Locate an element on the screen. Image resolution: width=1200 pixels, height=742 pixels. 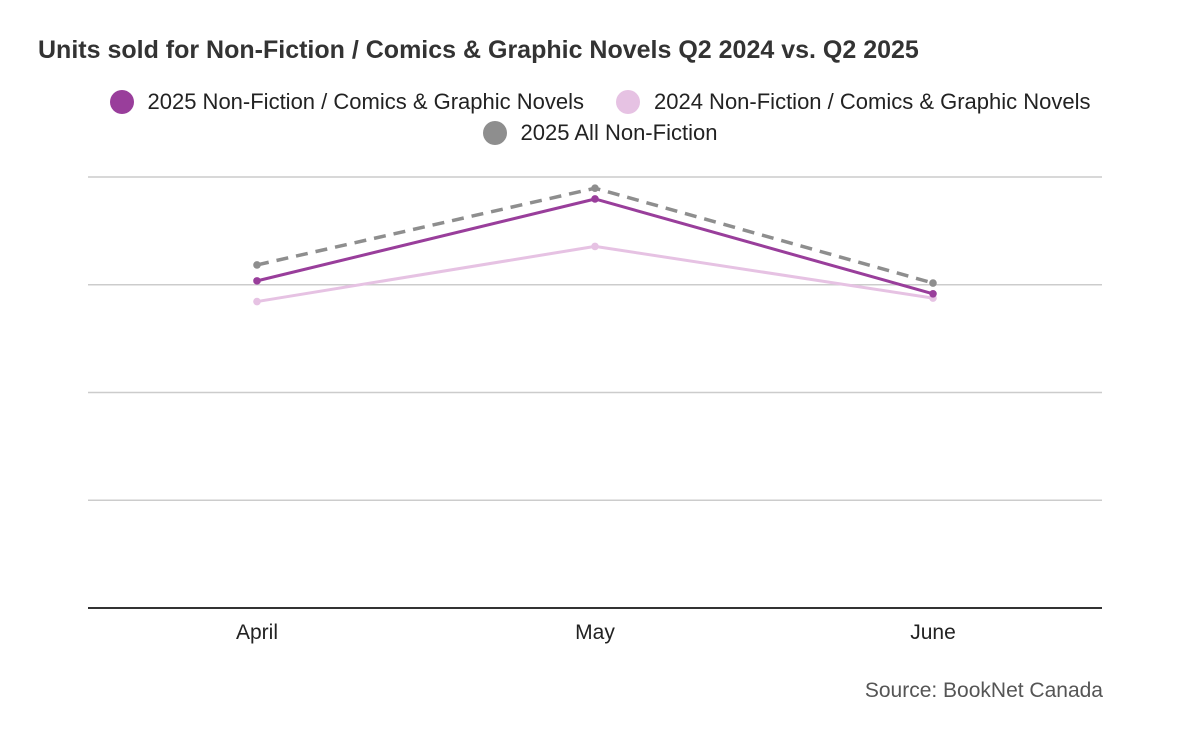
legend-item-2025-all-nonfiction: 2025 All Non-Fiction is located at coordinates (600, 132).